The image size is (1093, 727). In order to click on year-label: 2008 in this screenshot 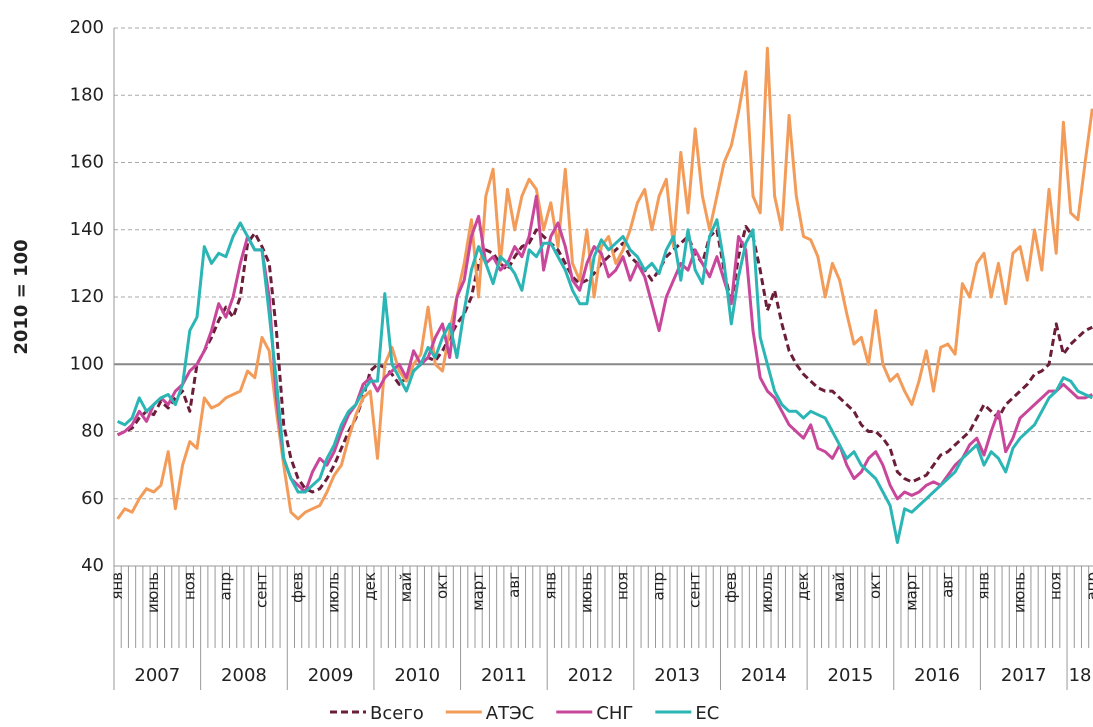, I will do `click(244, 675)`.